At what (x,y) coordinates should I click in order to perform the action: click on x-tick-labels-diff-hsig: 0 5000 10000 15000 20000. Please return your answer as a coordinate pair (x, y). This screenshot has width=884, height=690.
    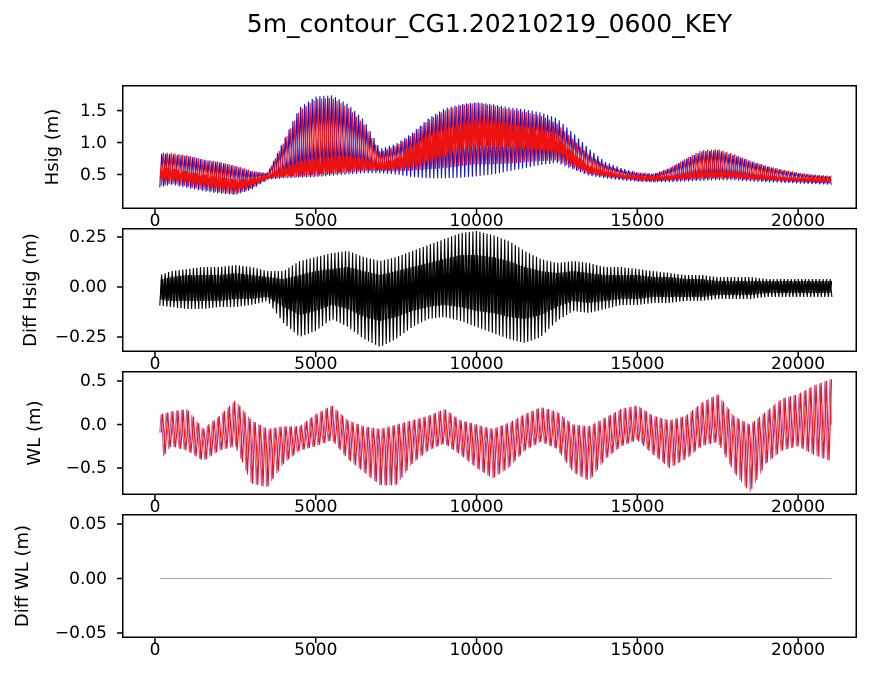
    Looking at the image, I should click on (489, 362).